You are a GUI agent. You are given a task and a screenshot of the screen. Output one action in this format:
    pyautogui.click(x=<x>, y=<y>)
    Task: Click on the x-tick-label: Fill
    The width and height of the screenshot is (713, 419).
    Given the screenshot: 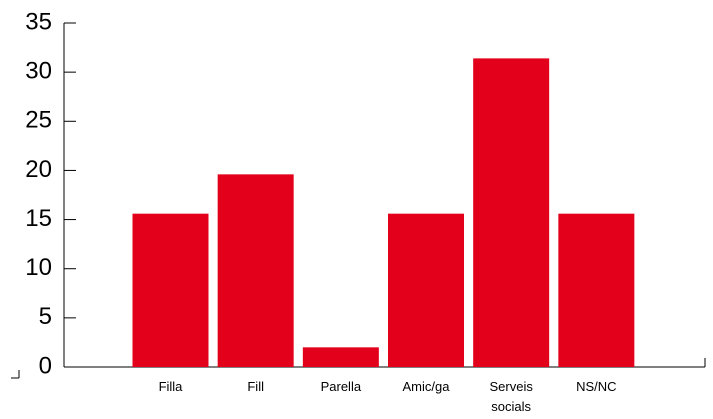 What is the action you would take?
    pyautogui.click(x=255, y=386)
    